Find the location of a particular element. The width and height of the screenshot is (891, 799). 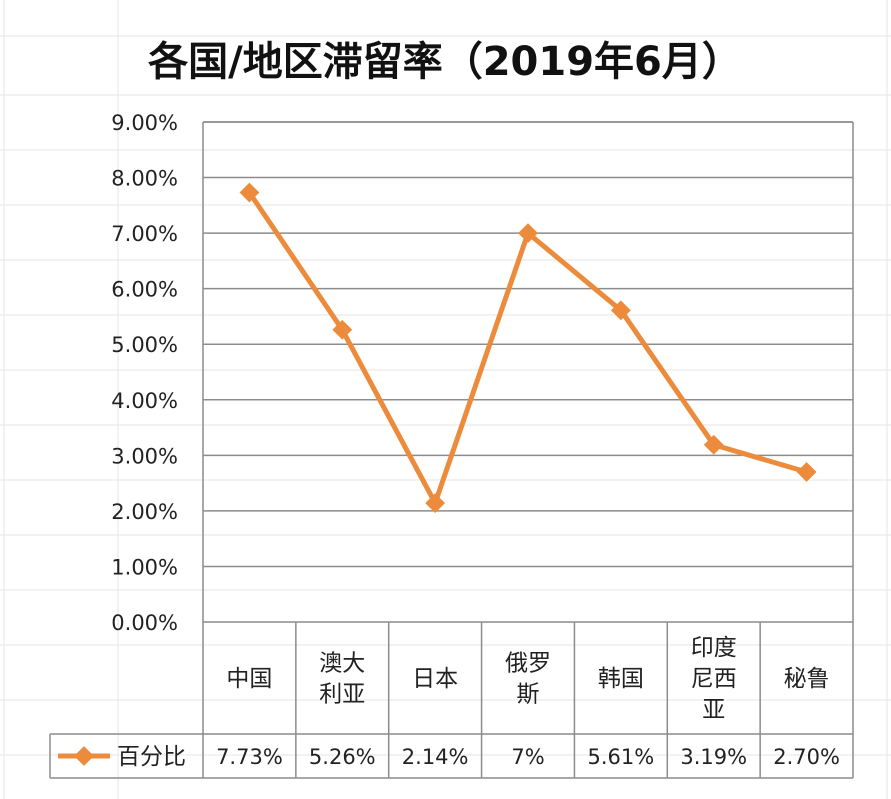

x-category-label: 日本 is located at coordinates (435, 679).